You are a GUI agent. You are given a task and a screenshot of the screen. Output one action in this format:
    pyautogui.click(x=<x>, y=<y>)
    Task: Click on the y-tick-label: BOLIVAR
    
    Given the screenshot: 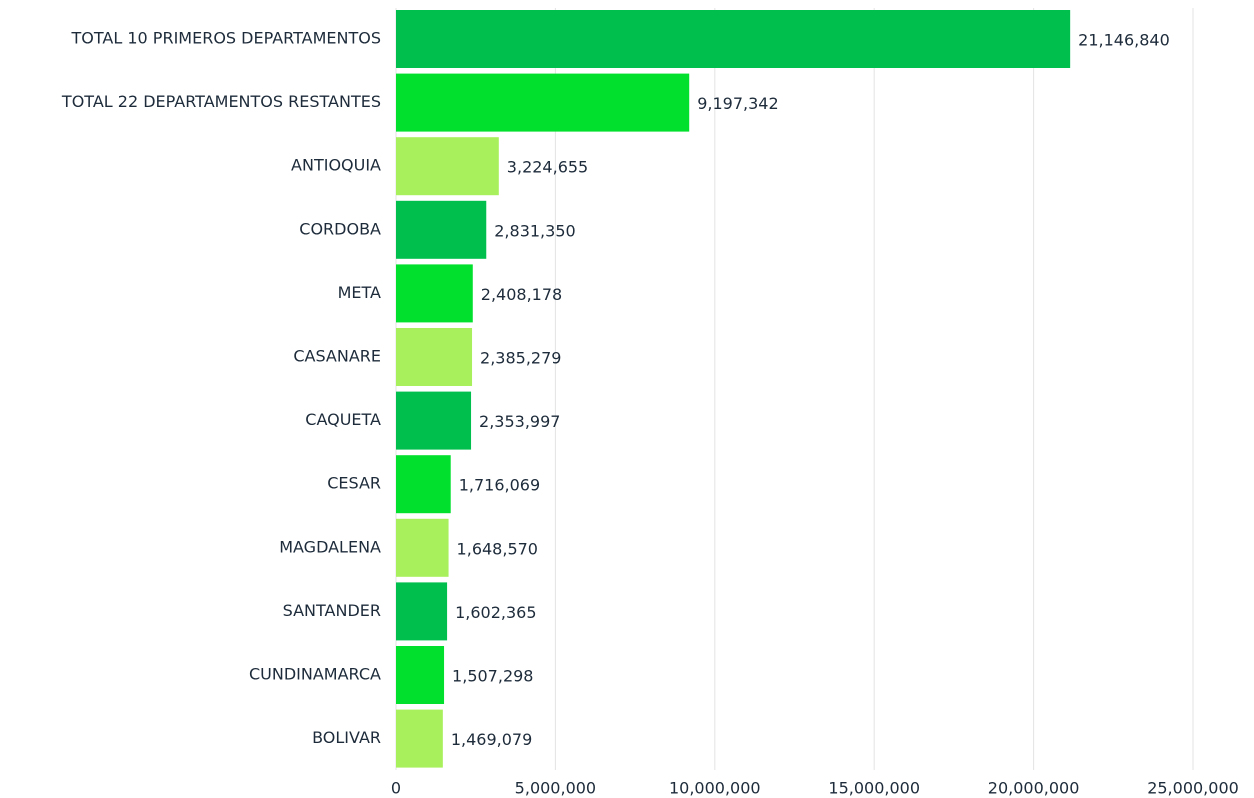 What is the action you would take?
    pyautogui.click(x=346, y=737)
    